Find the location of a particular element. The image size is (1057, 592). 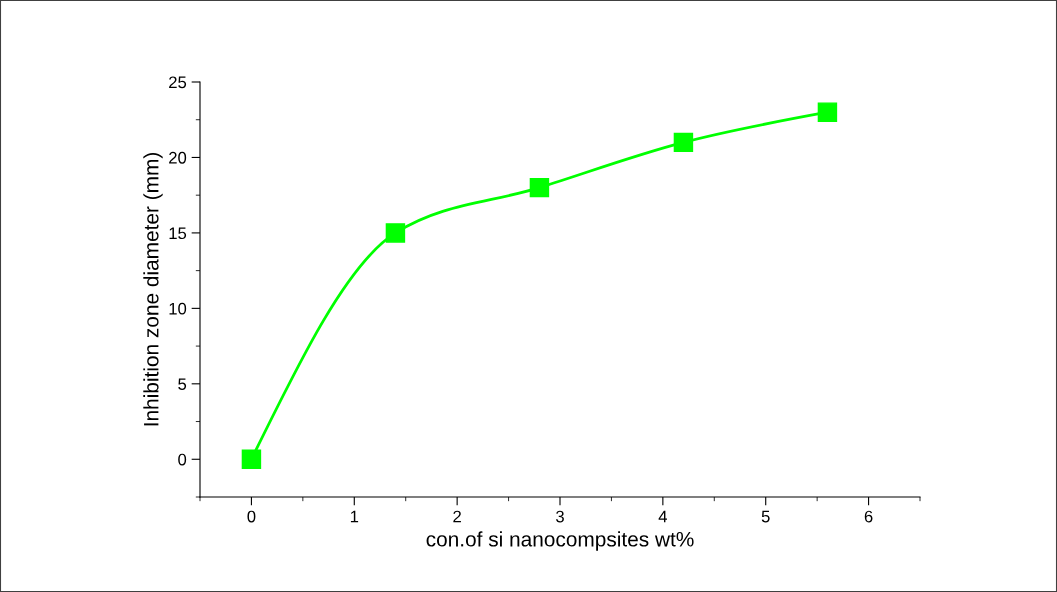

x-tick-label: 6 is located at coordinates (868, 516).